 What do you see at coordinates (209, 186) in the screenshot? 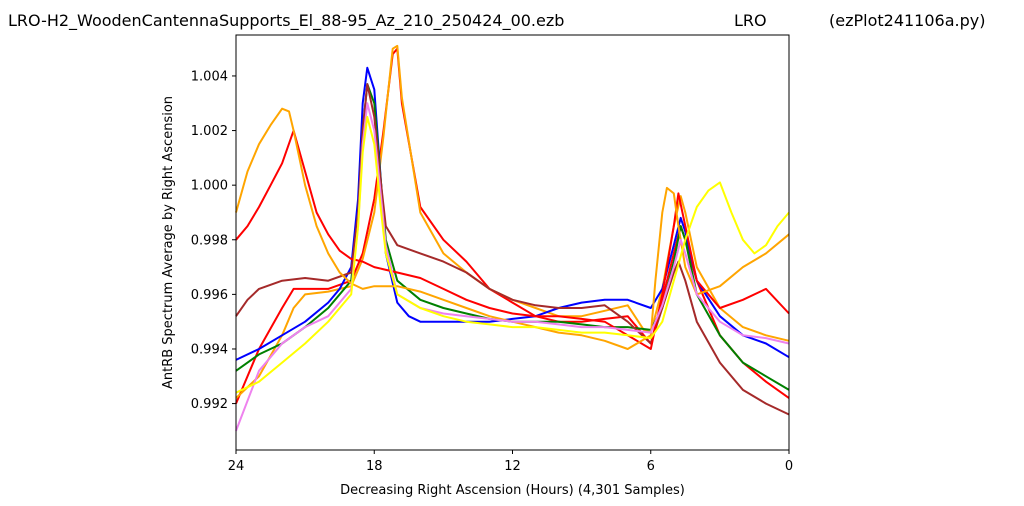
I see `y-tick-label-4: 1.000` at bounding box center [209, 186].